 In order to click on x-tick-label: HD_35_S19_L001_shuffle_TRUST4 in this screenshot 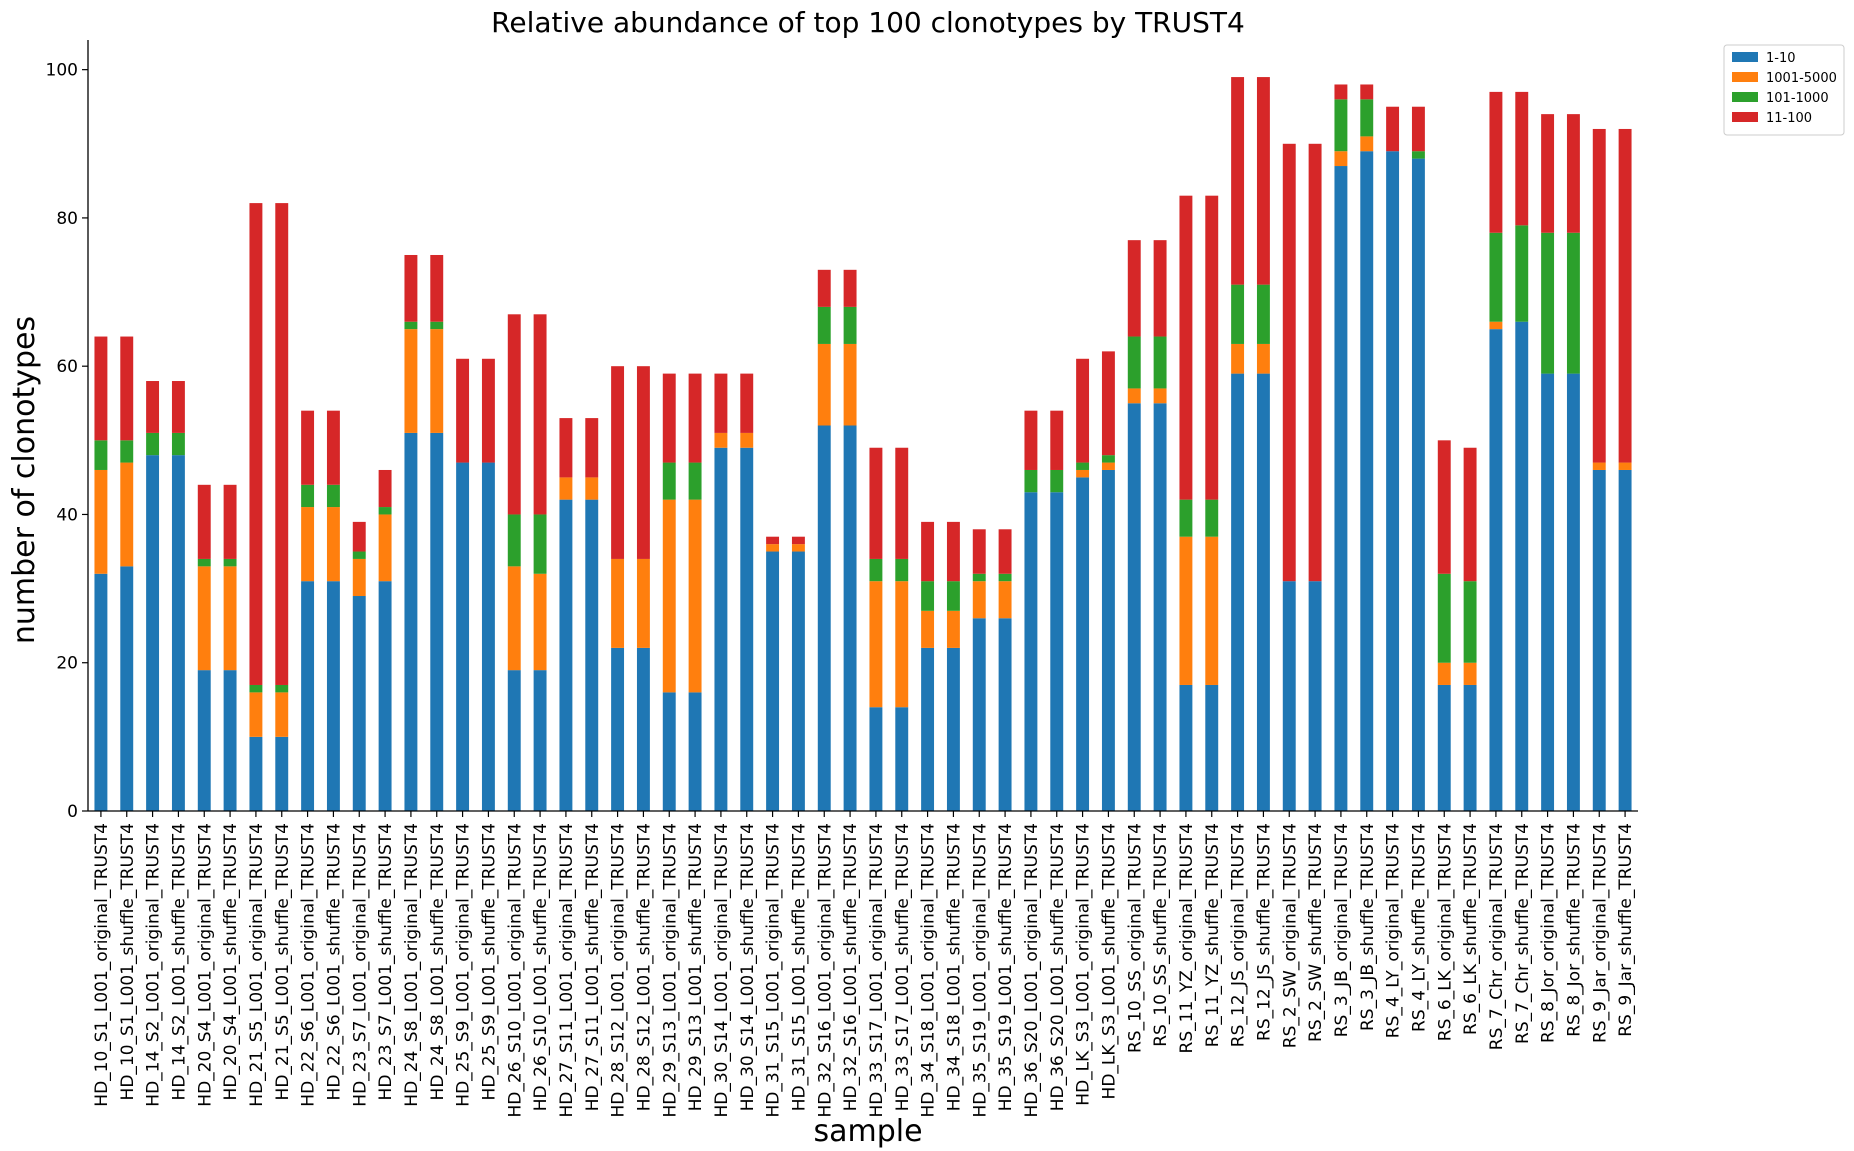, I will do `click(1006, 967)`.